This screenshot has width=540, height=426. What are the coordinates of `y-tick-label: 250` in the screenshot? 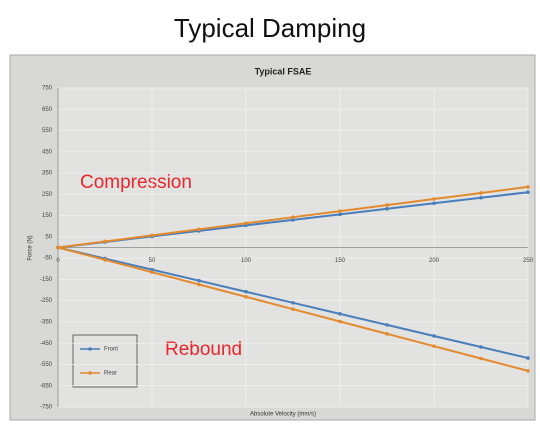 It's located at (47, 195).